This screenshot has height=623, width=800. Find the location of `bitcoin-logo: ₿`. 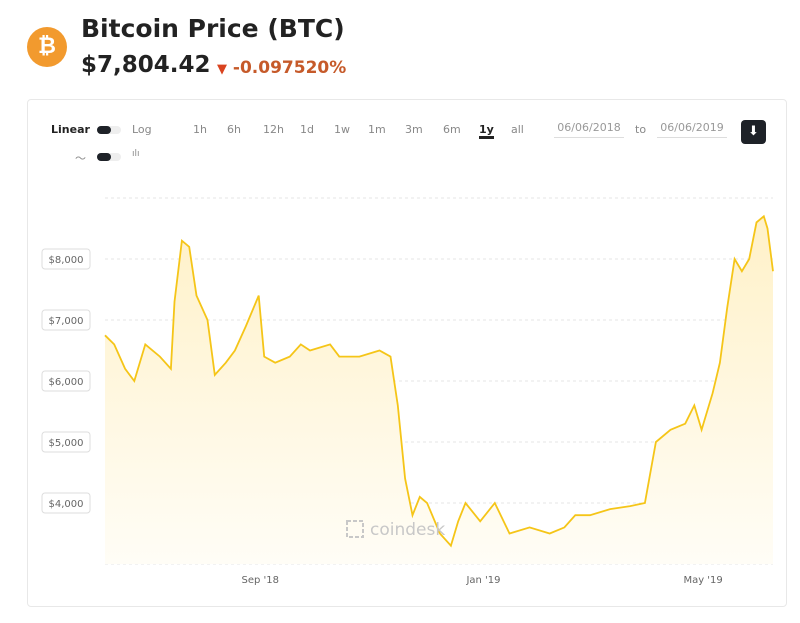

bitcoin-logo: ₿ is located at coordinates (47, 47).